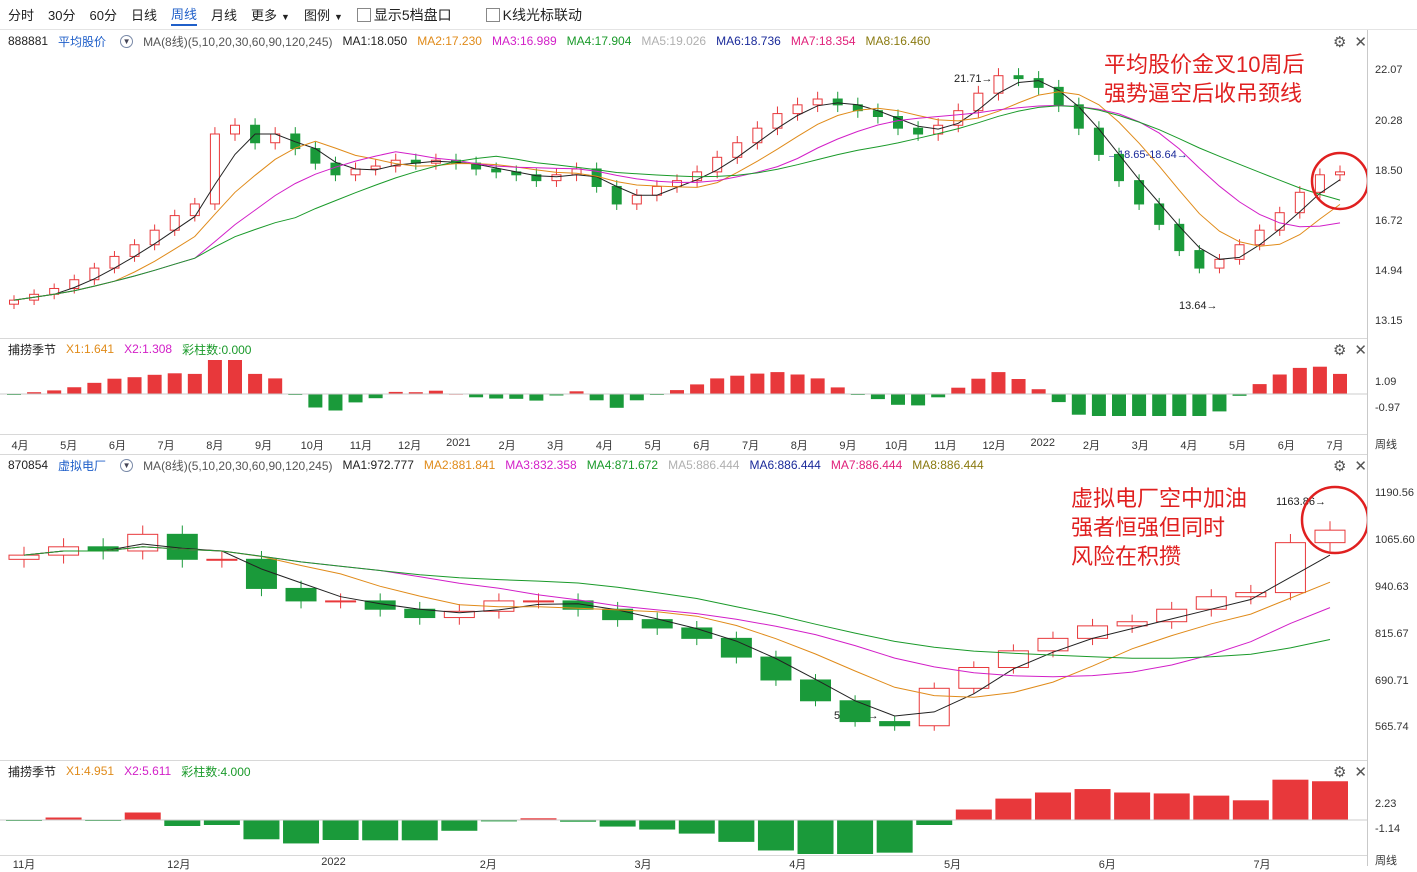 The image size is (1417, 872). I want to click on x-tick-label: 10月, so click(312, 446).